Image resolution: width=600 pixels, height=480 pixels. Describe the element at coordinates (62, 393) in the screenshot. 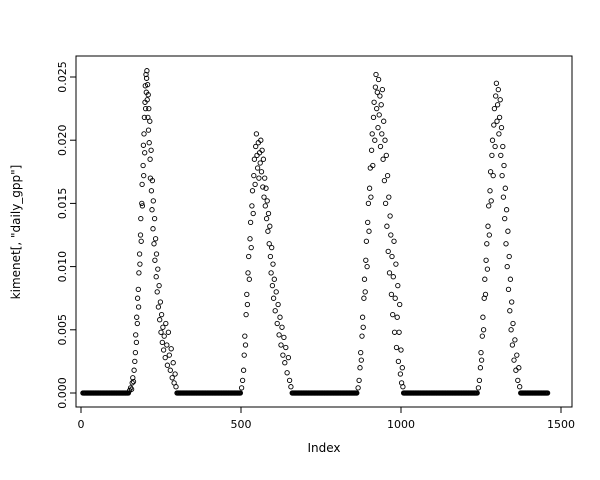

I see `y-tick-label: 0.000` at that location.